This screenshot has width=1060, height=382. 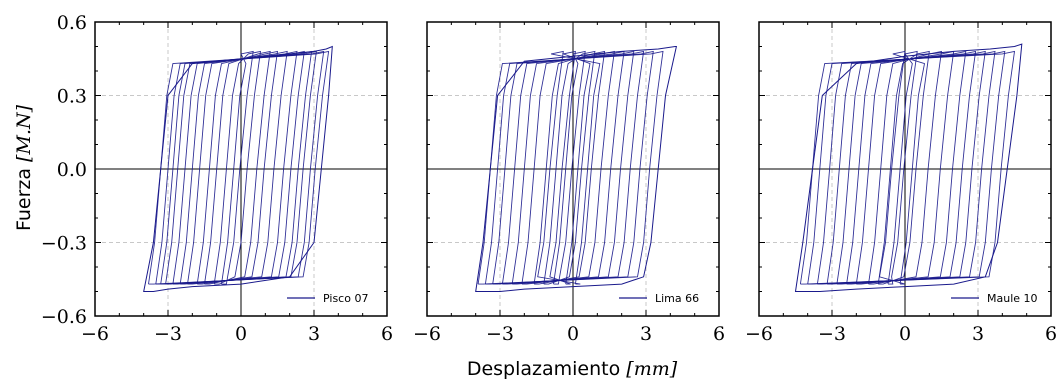 What do you see at coordinates (677, 298) in the screenshot?
I see `legend-label: Lima 66` at bounding box center [677, 298].